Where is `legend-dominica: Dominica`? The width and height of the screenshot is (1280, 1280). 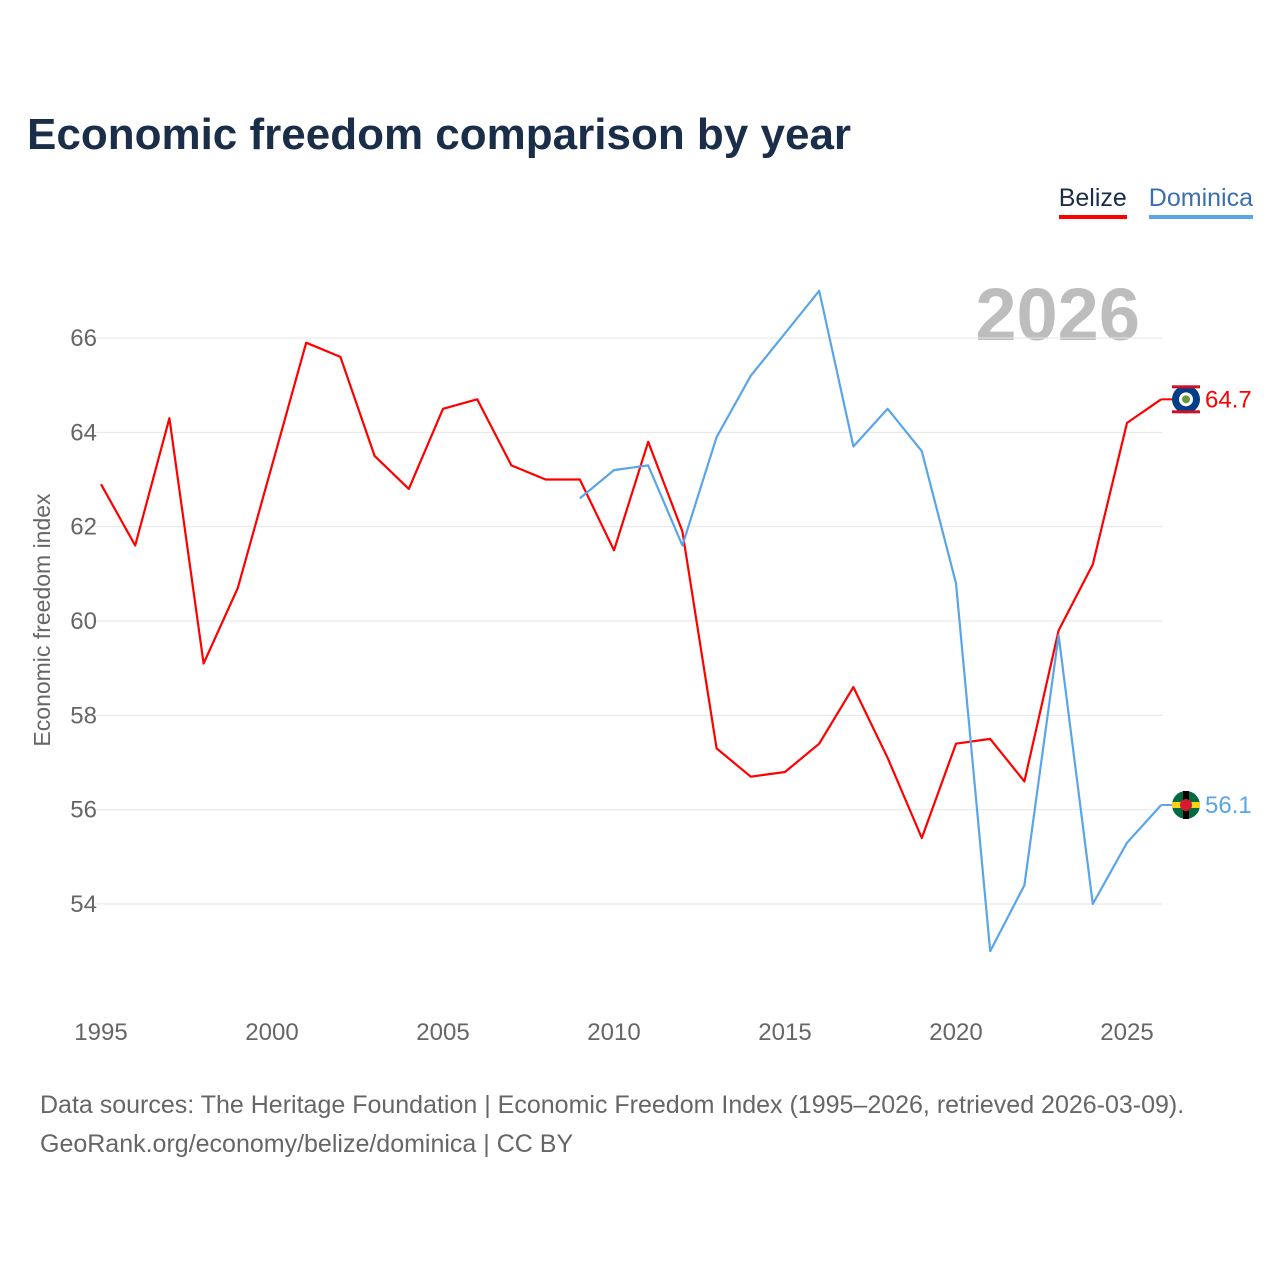
legend-dominica: Dominica is located at coordinates (1200, 201).